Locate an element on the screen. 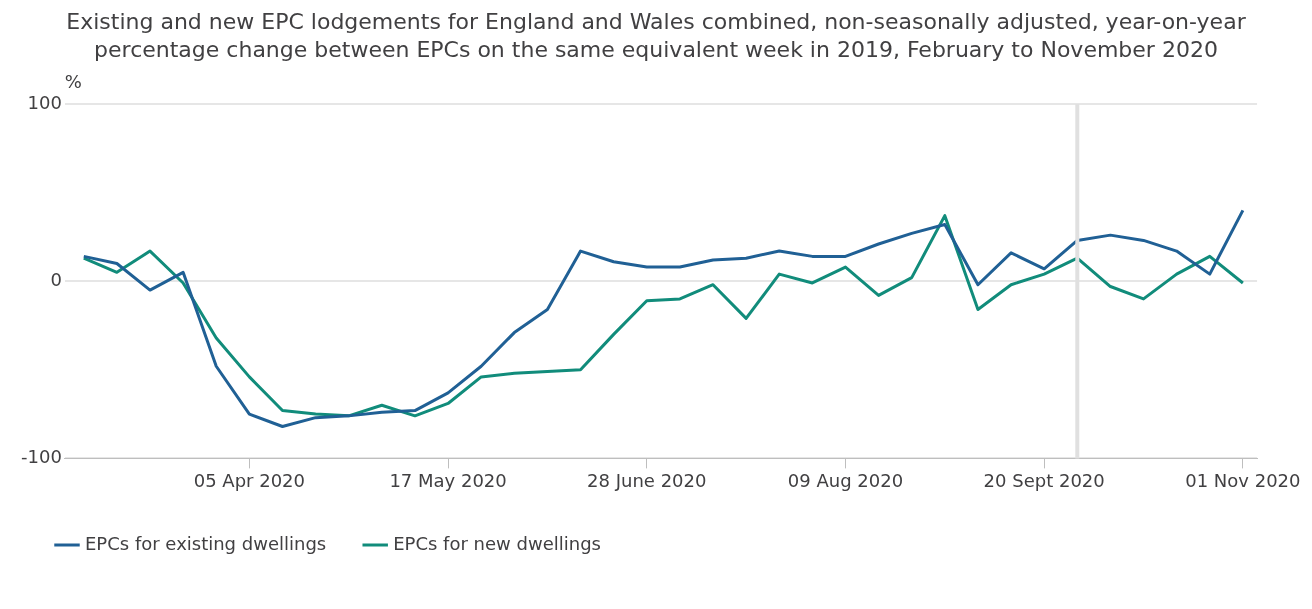 Image resolution: width=1312 pixels, height=609 pixels. y-tick-label: 0 is located at coordinates (56, 279).